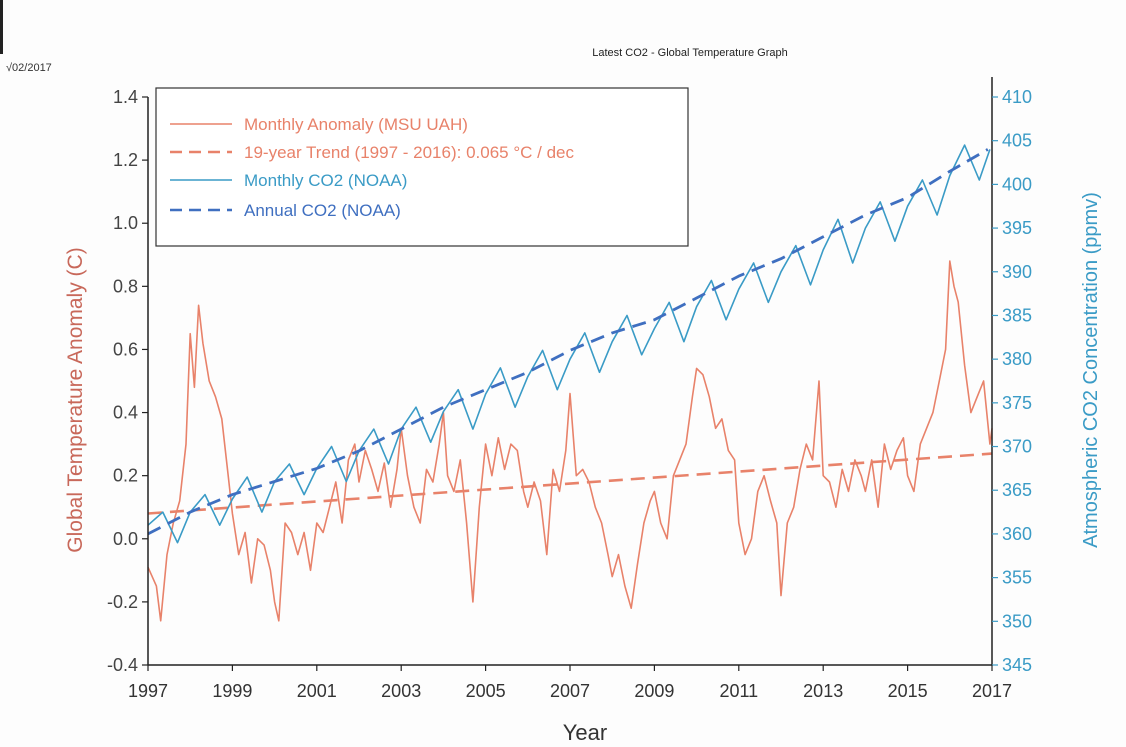 The image size is (1126, 747). What do you see at coordinates (125, 413) in the screenshot?
I see `y-left-tick-label: 0.4` at bounding box center [125, 413].